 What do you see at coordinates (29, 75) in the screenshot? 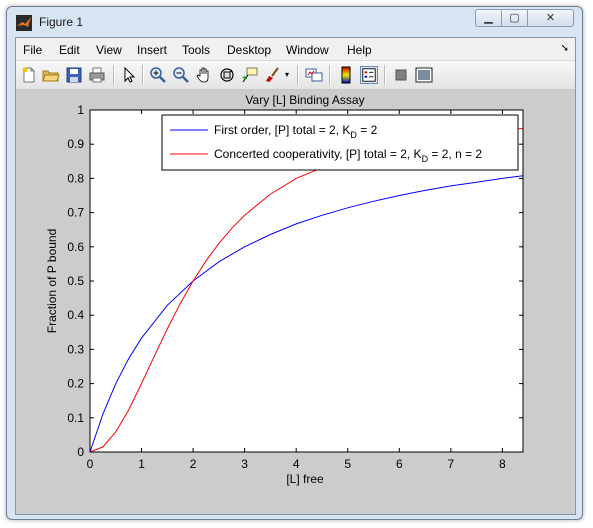
I see `new-figure-icon` at bounding box center [29, 75].